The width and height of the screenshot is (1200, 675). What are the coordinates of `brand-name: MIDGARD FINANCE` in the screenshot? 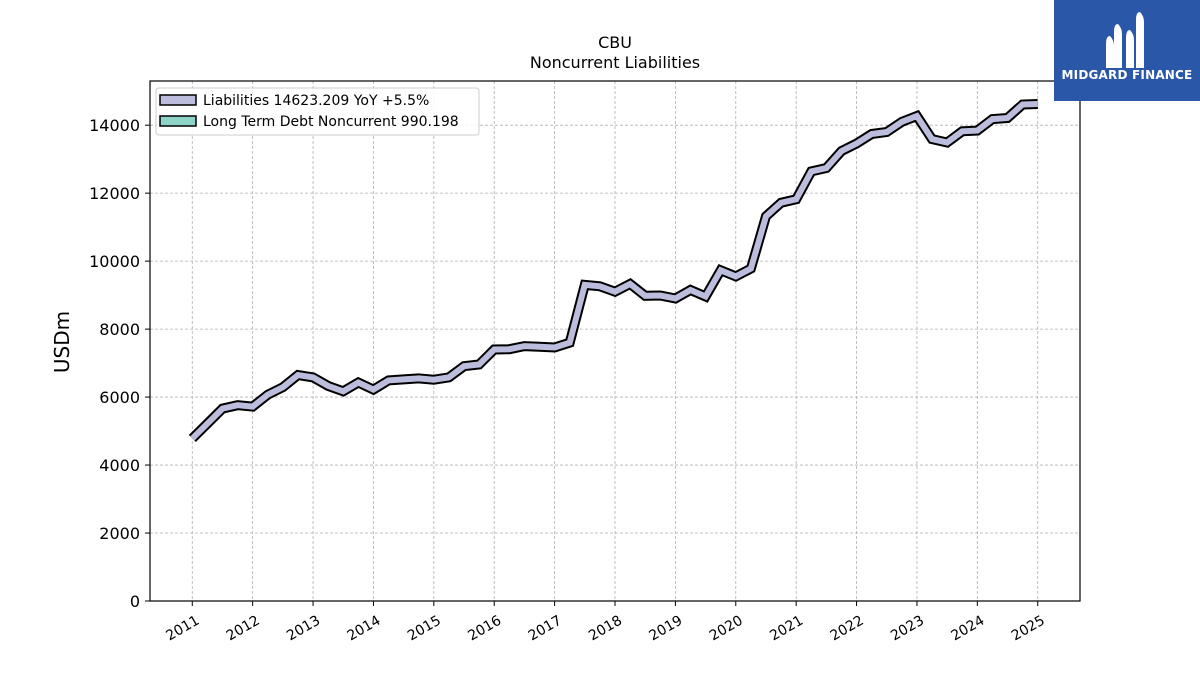 It's located at (1127, 75).